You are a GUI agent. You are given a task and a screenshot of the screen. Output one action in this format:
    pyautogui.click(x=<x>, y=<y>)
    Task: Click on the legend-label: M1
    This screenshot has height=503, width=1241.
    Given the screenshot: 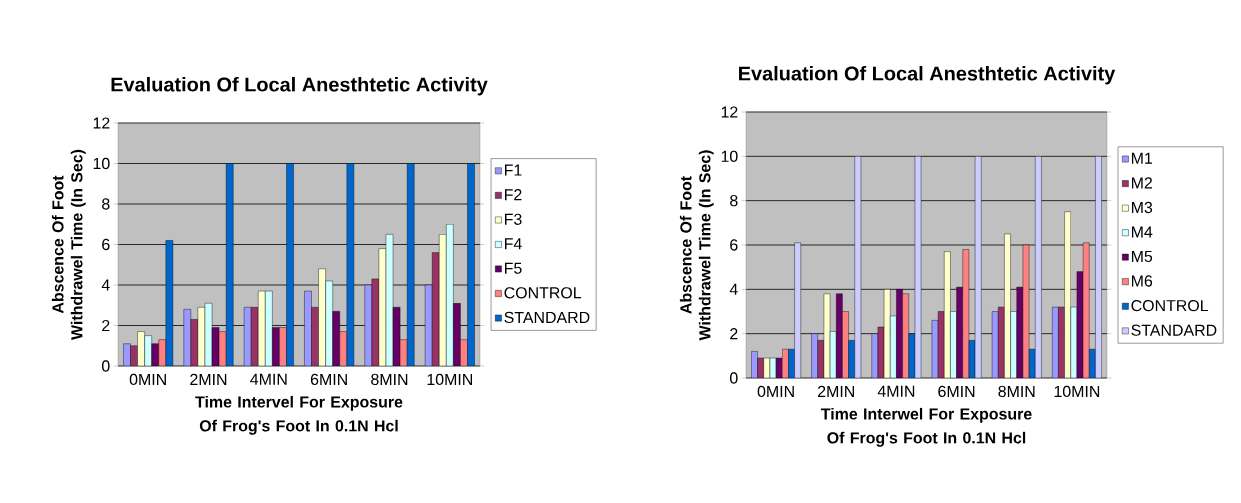 What is the action you would take?
    pyautogui.click(x=1142, y=158)
    